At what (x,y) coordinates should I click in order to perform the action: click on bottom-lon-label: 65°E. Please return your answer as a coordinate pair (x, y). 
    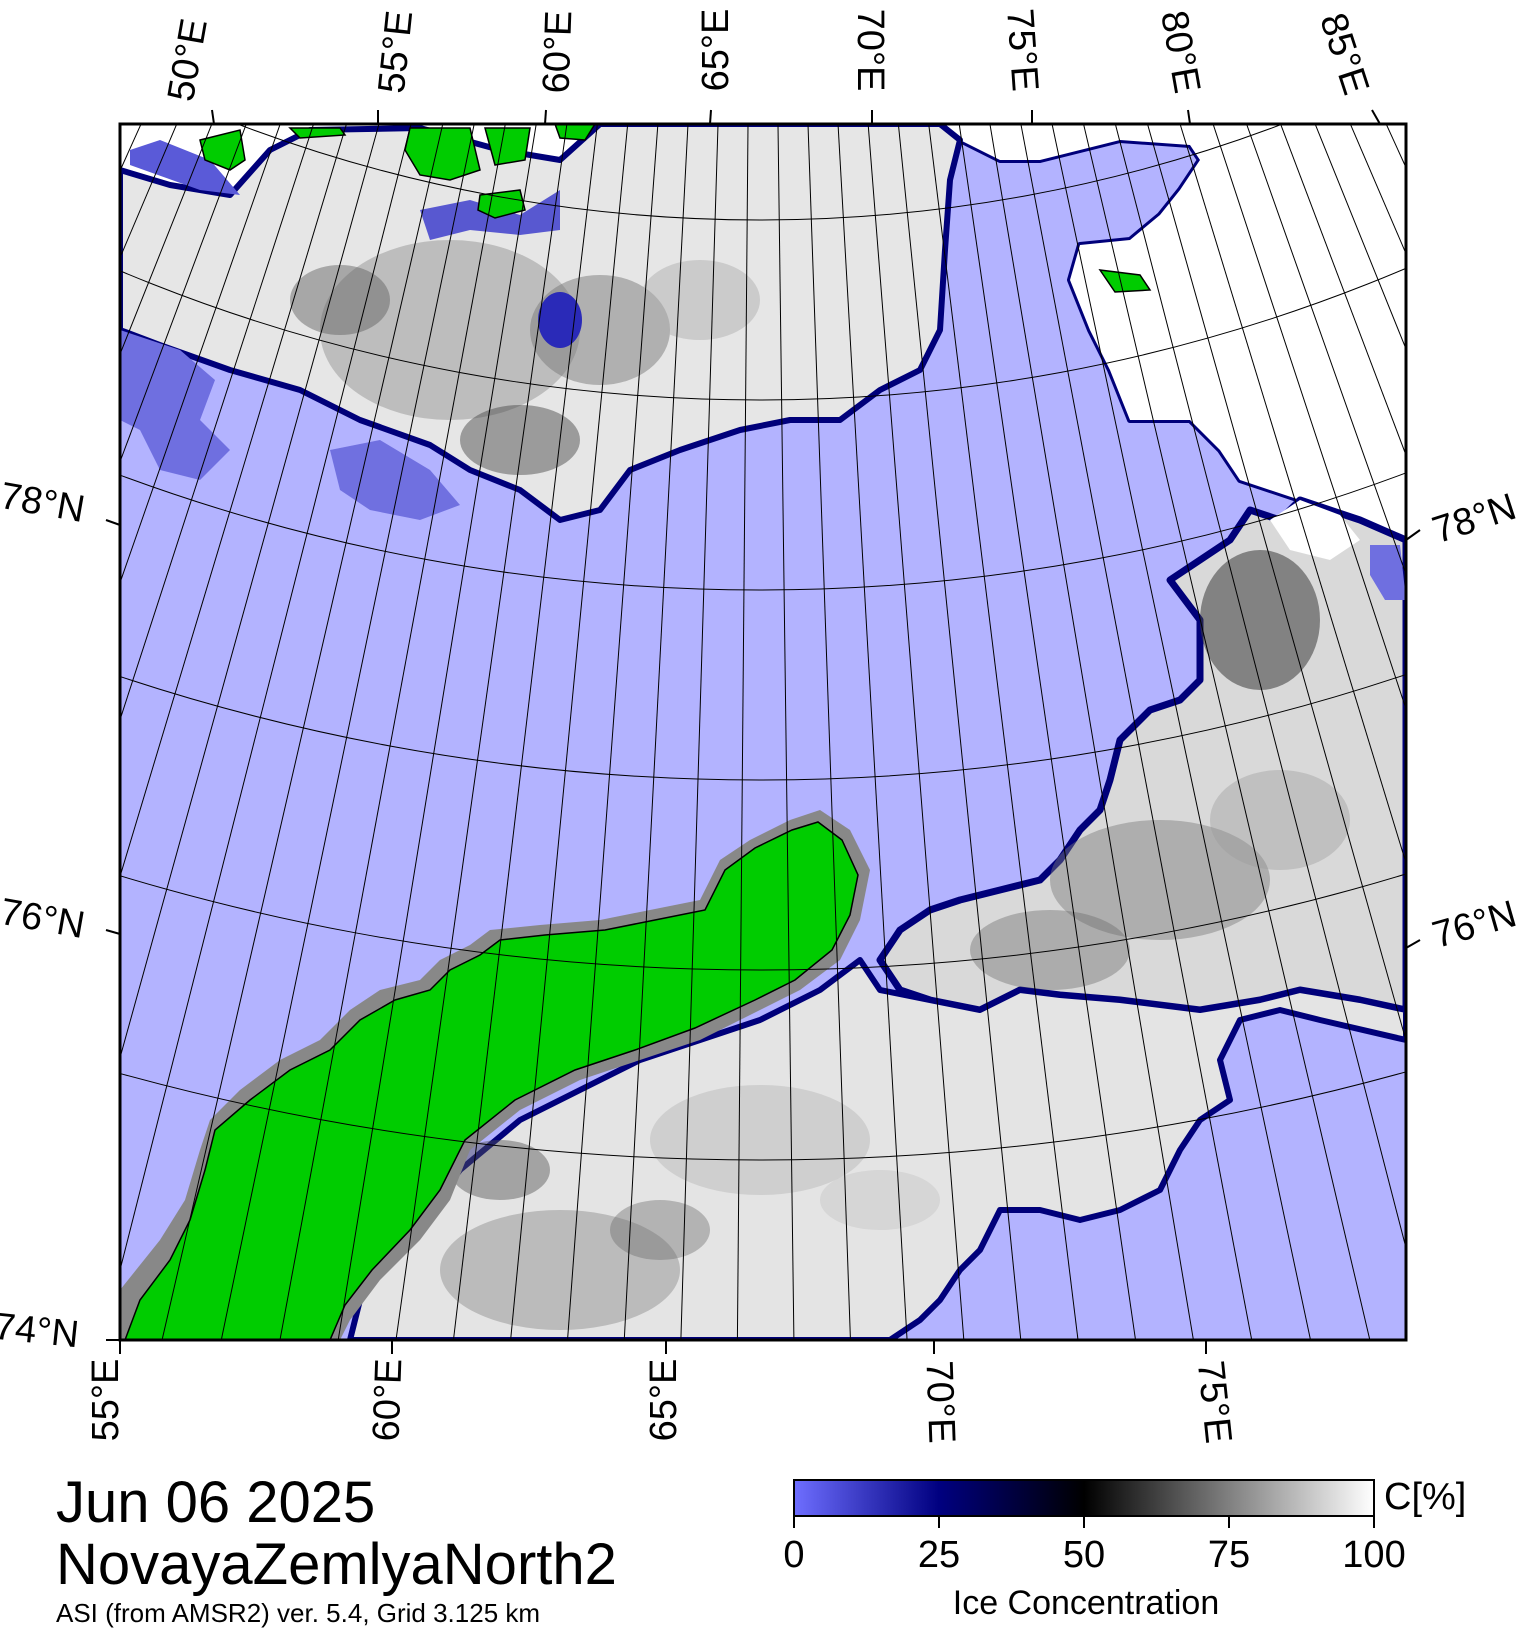
    Looking at the image, I should click on (664, 1400).